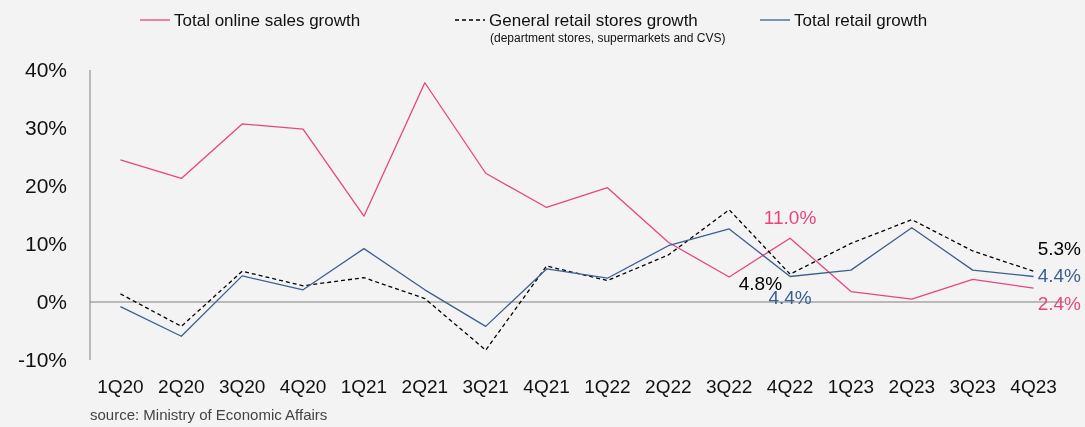  Describe the element at coordinates (861, 20) in the screenshot. I see `legend-label: Total retail growth` at that location.